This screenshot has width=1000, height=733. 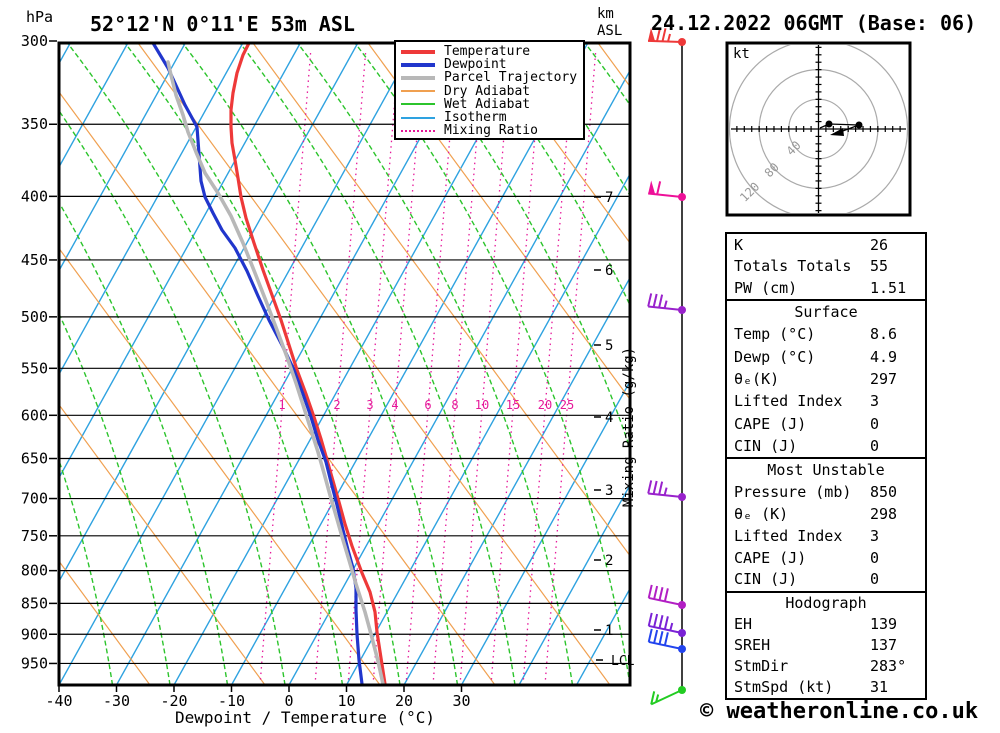 What do you see at coordinates (404, 701) in the screenshot?
I see `temp-tick-label: 20` at bounding box center [404, 701].